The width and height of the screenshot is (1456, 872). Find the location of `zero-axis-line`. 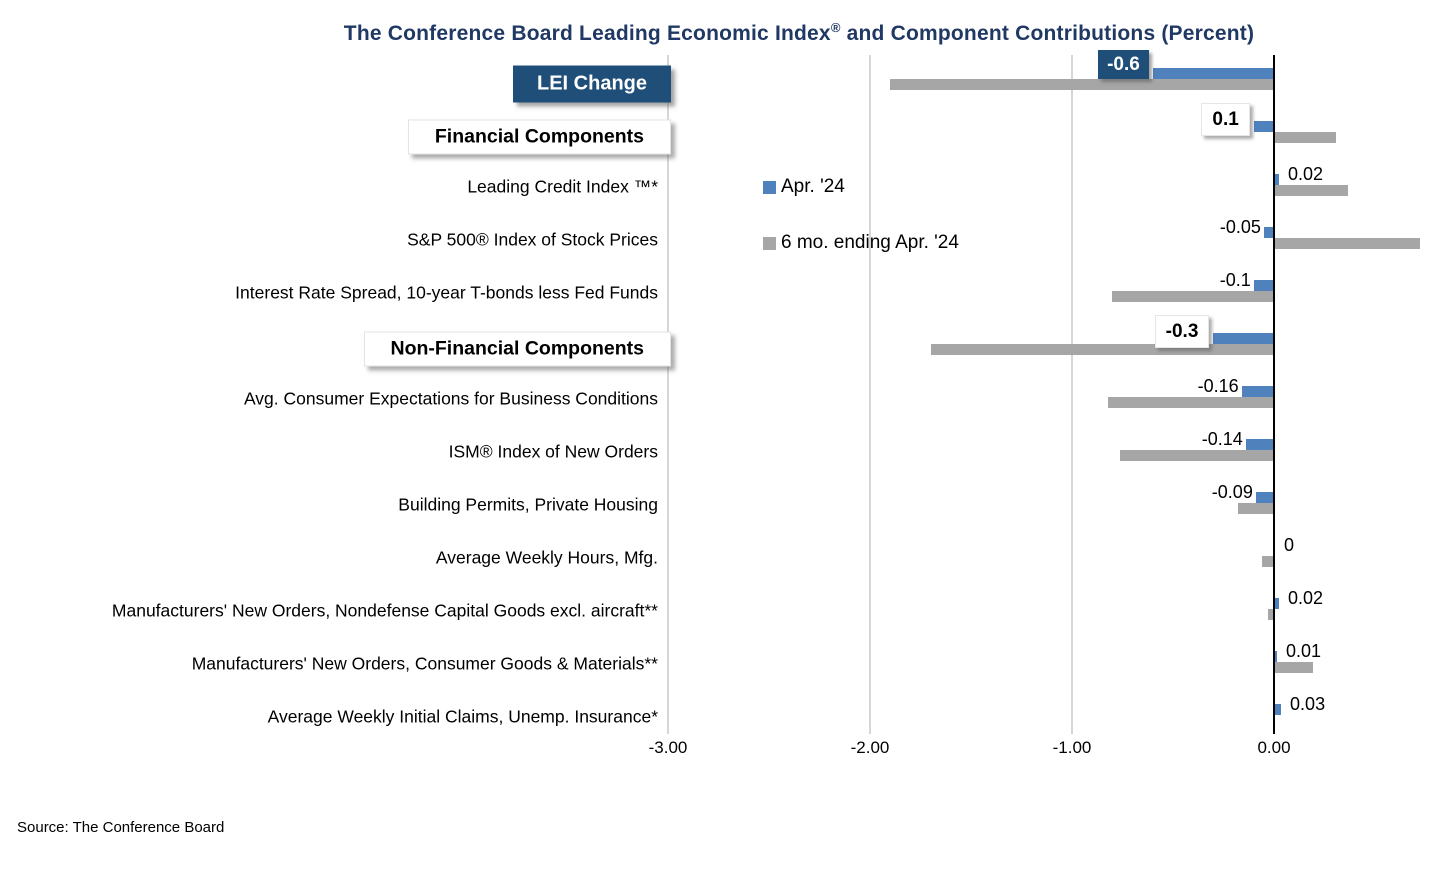

zero-axis-line is located at coordinates (1274, 391).